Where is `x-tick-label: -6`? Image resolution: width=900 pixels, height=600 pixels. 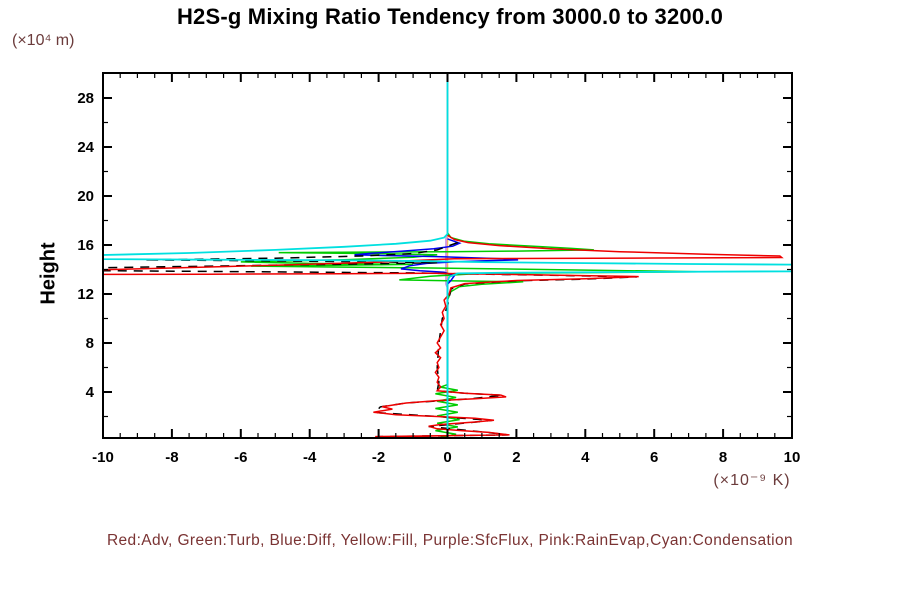 x-tick-label: -6 is located at coordinates (240, 457).